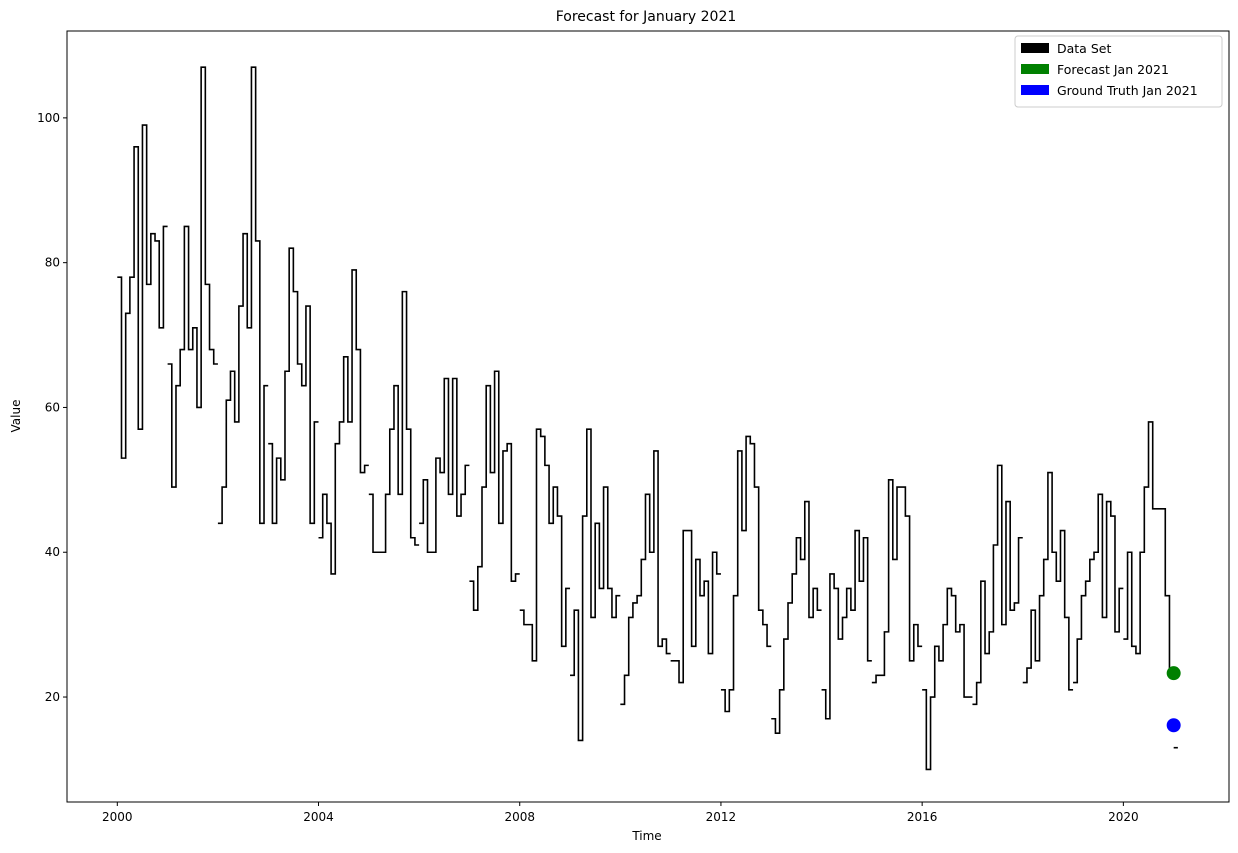  I want to click on y-tick-label: 40, so click(52, 552).